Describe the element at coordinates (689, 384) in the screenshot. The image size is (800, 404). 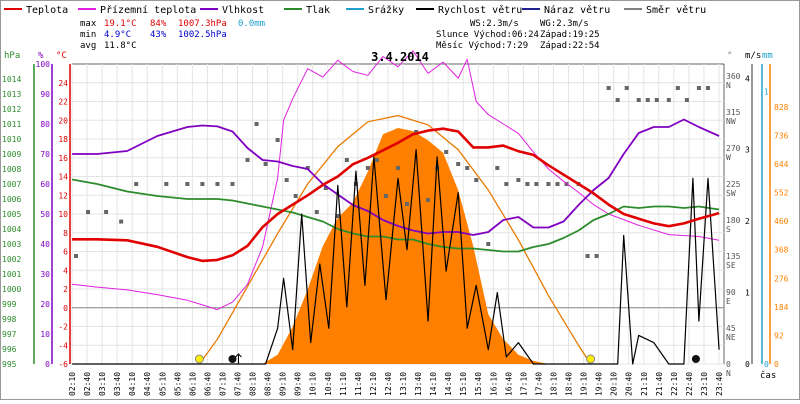
I see `x-axis-tick: 22:40` at that location.